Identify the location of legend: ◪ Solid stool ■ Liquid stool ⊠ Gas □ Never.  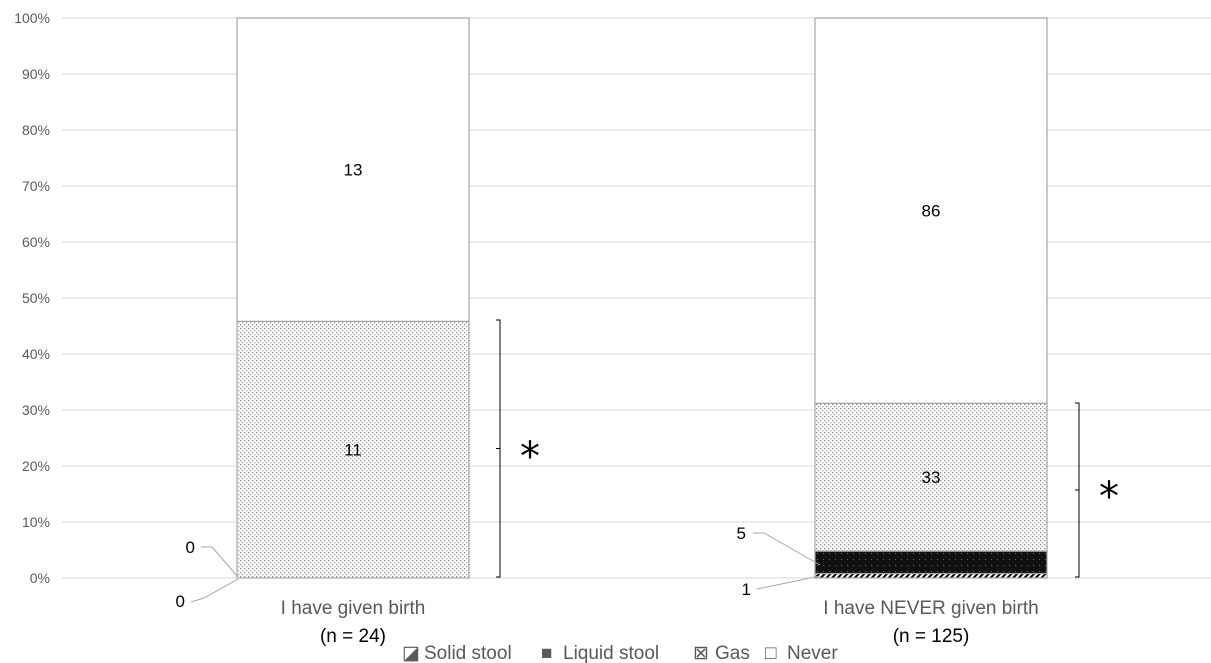
(620, 653).